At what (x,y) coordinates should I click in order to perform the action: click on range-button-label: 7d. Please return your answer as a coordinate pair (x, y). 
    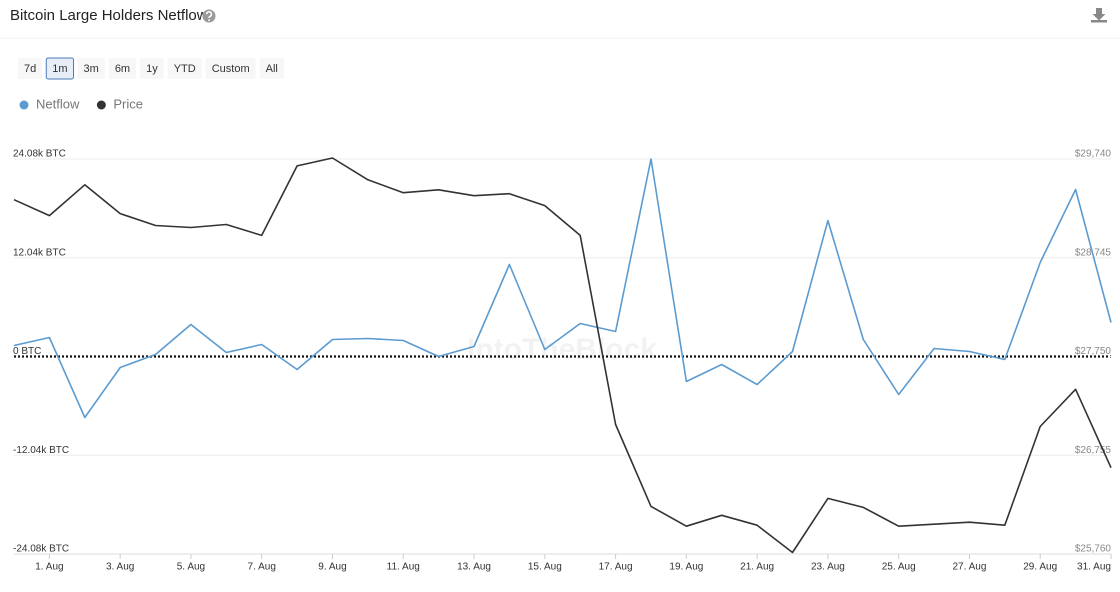
    Looking at the image, I should click on (30, 69).